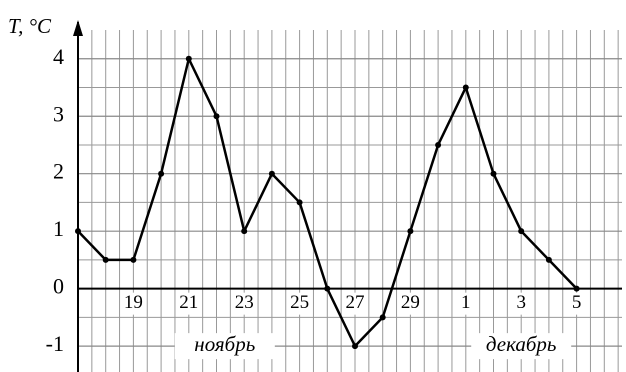  I want to click on x-tick-label: 29, so click(410, 302).